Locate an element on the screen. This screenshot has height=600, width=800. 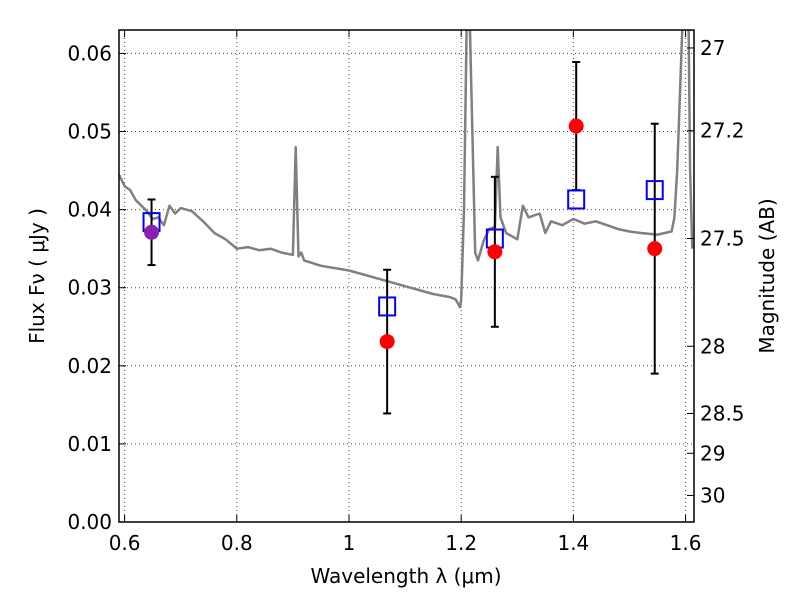
x-tick-label: 1.2 is located at coordinates (461, 543).